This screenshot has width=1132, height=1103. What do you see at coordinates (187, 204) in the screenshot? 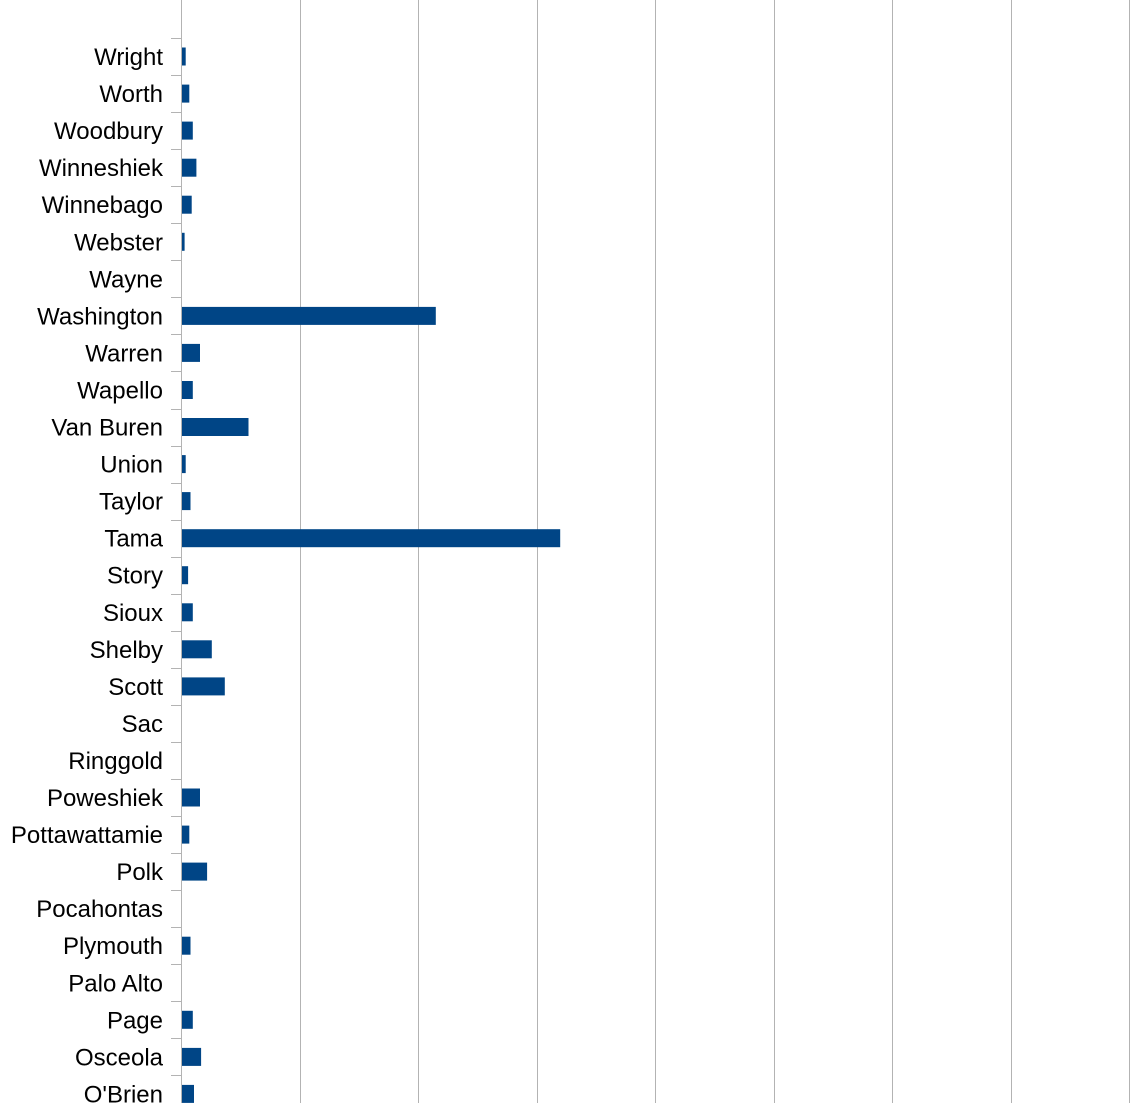
I see `bar-winnebago` at bounding box center [187, 204].